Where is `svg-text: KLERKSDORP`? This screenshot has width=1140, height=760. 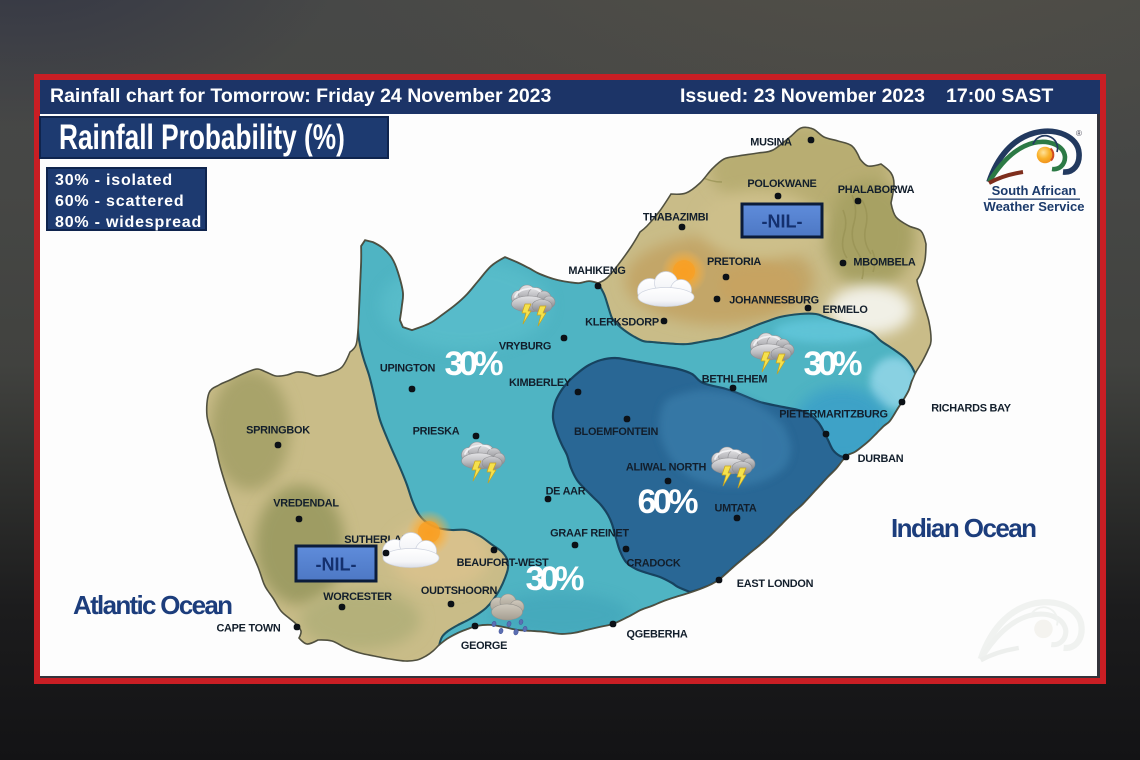
svg-text: KLERKSDORP is located at coordinates (622, 323).